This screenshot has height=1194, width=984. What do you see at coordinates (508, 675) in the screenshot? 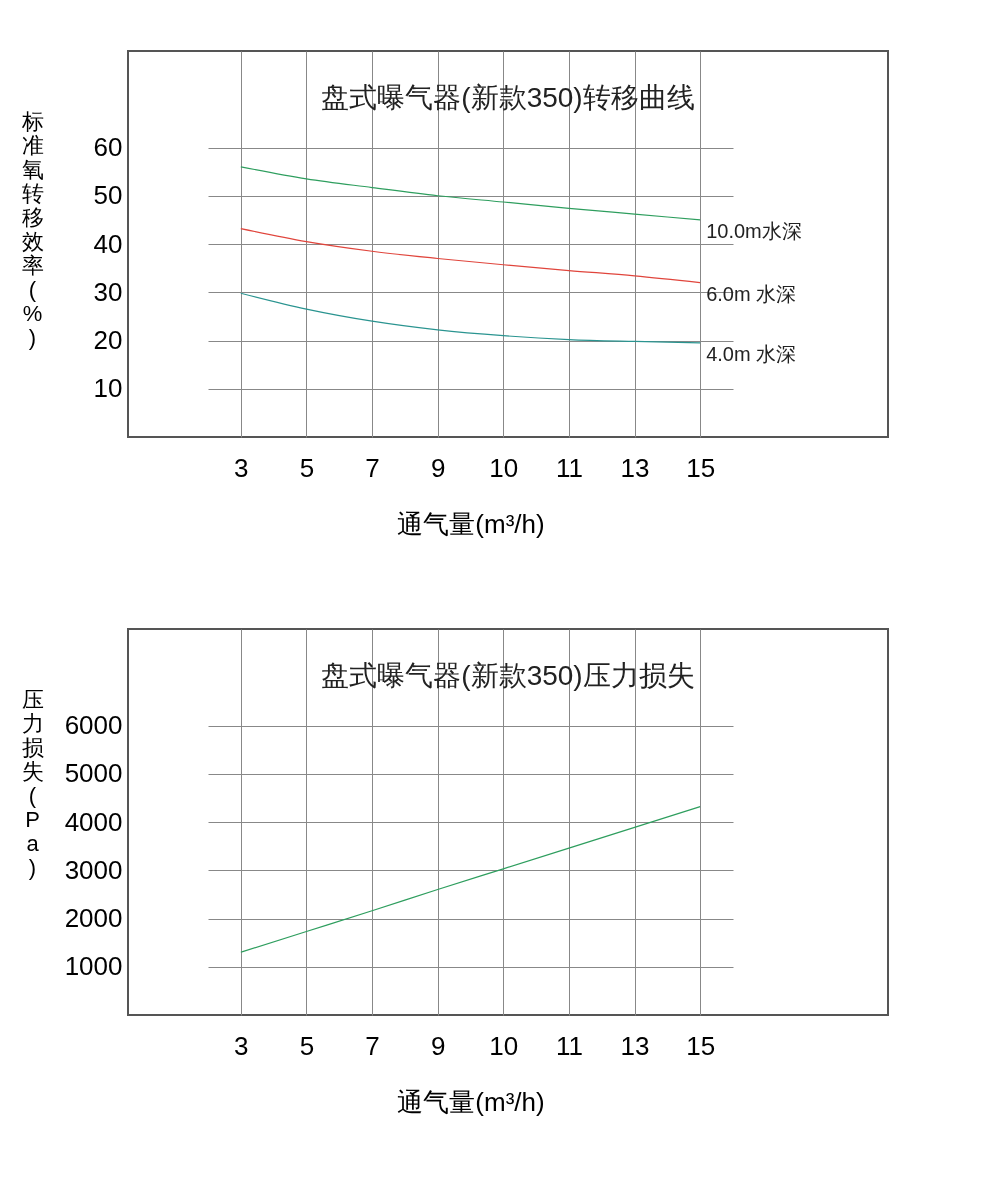
I see `text: 盘式曝气器(新款350)压力损失` at bounding box center [508, 675].